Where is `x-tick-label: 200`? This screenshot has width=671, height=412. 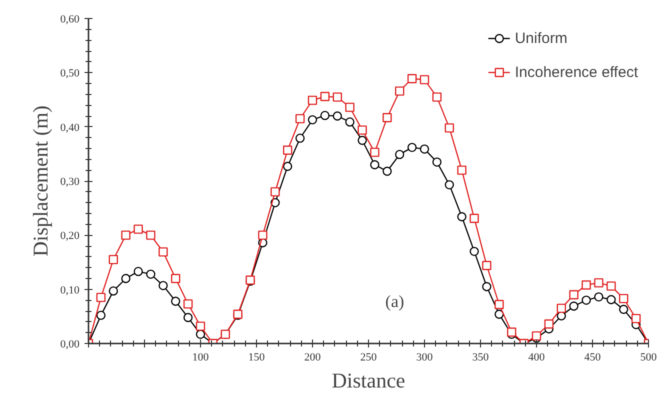 x-tick-label: 200 is located at coordinates (313, 358).